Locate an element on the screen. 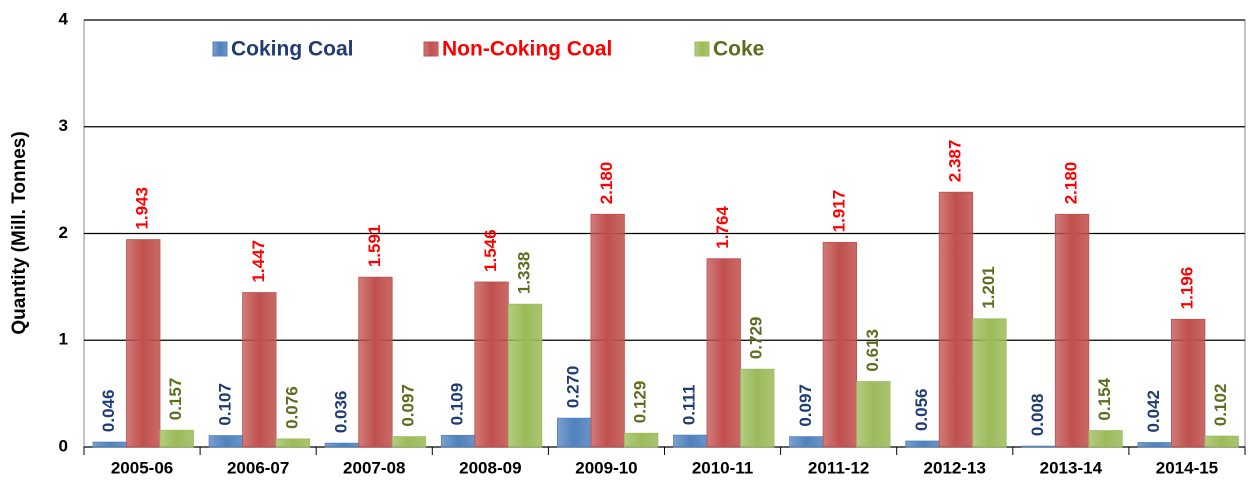 This screenshot has width=1251, height=490. x-tick-label: 2010-11 is located at coordinates (722, 467).